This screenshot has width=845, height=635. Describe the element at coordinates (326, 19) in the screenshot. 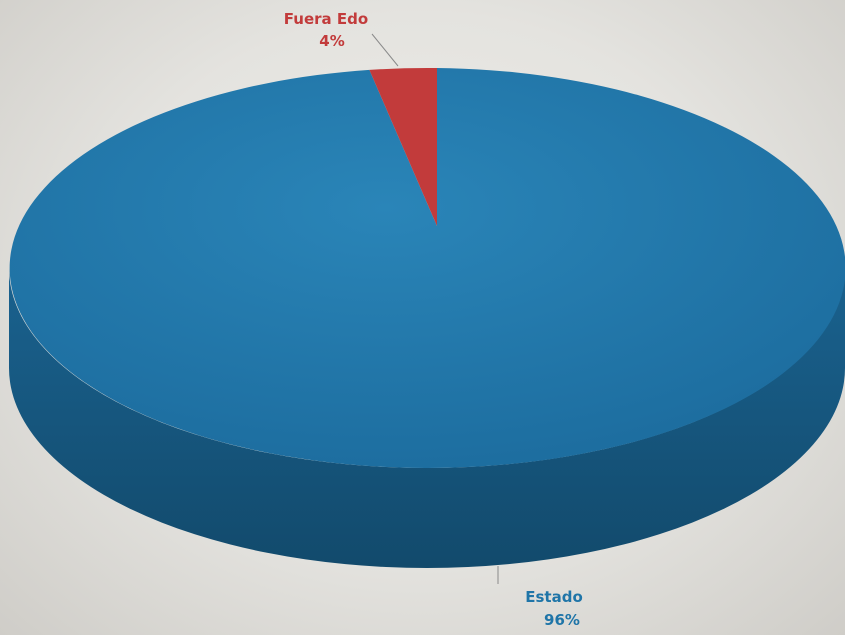

I see `label-fuera-edo-name: Fuera Edo` at that location.